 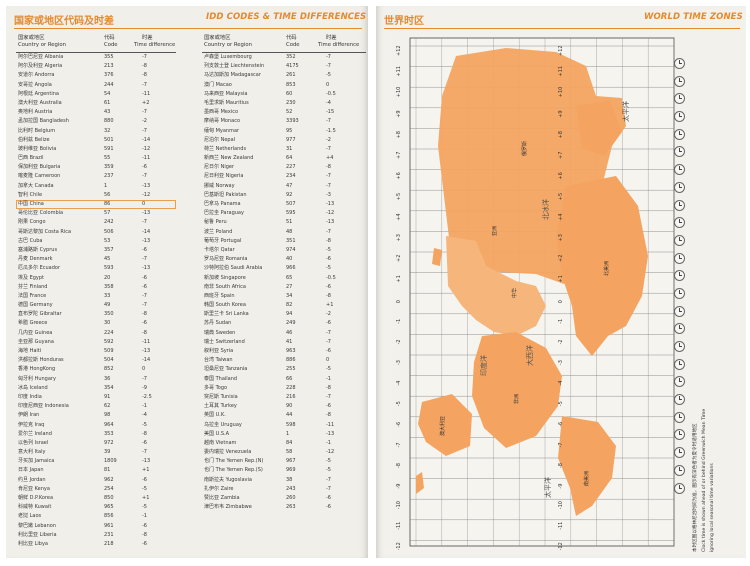 I want to click on zone-label-edge: -10, so click(x=399, y=505).